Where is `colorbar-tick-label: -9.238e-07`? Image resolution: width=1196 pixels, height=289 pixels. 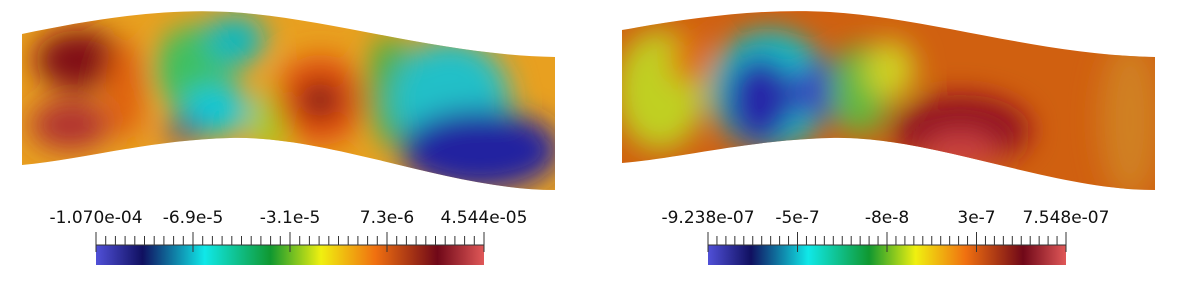 colorbar-tick-label: -9.238e-07 is located at coordinates (707, 218).